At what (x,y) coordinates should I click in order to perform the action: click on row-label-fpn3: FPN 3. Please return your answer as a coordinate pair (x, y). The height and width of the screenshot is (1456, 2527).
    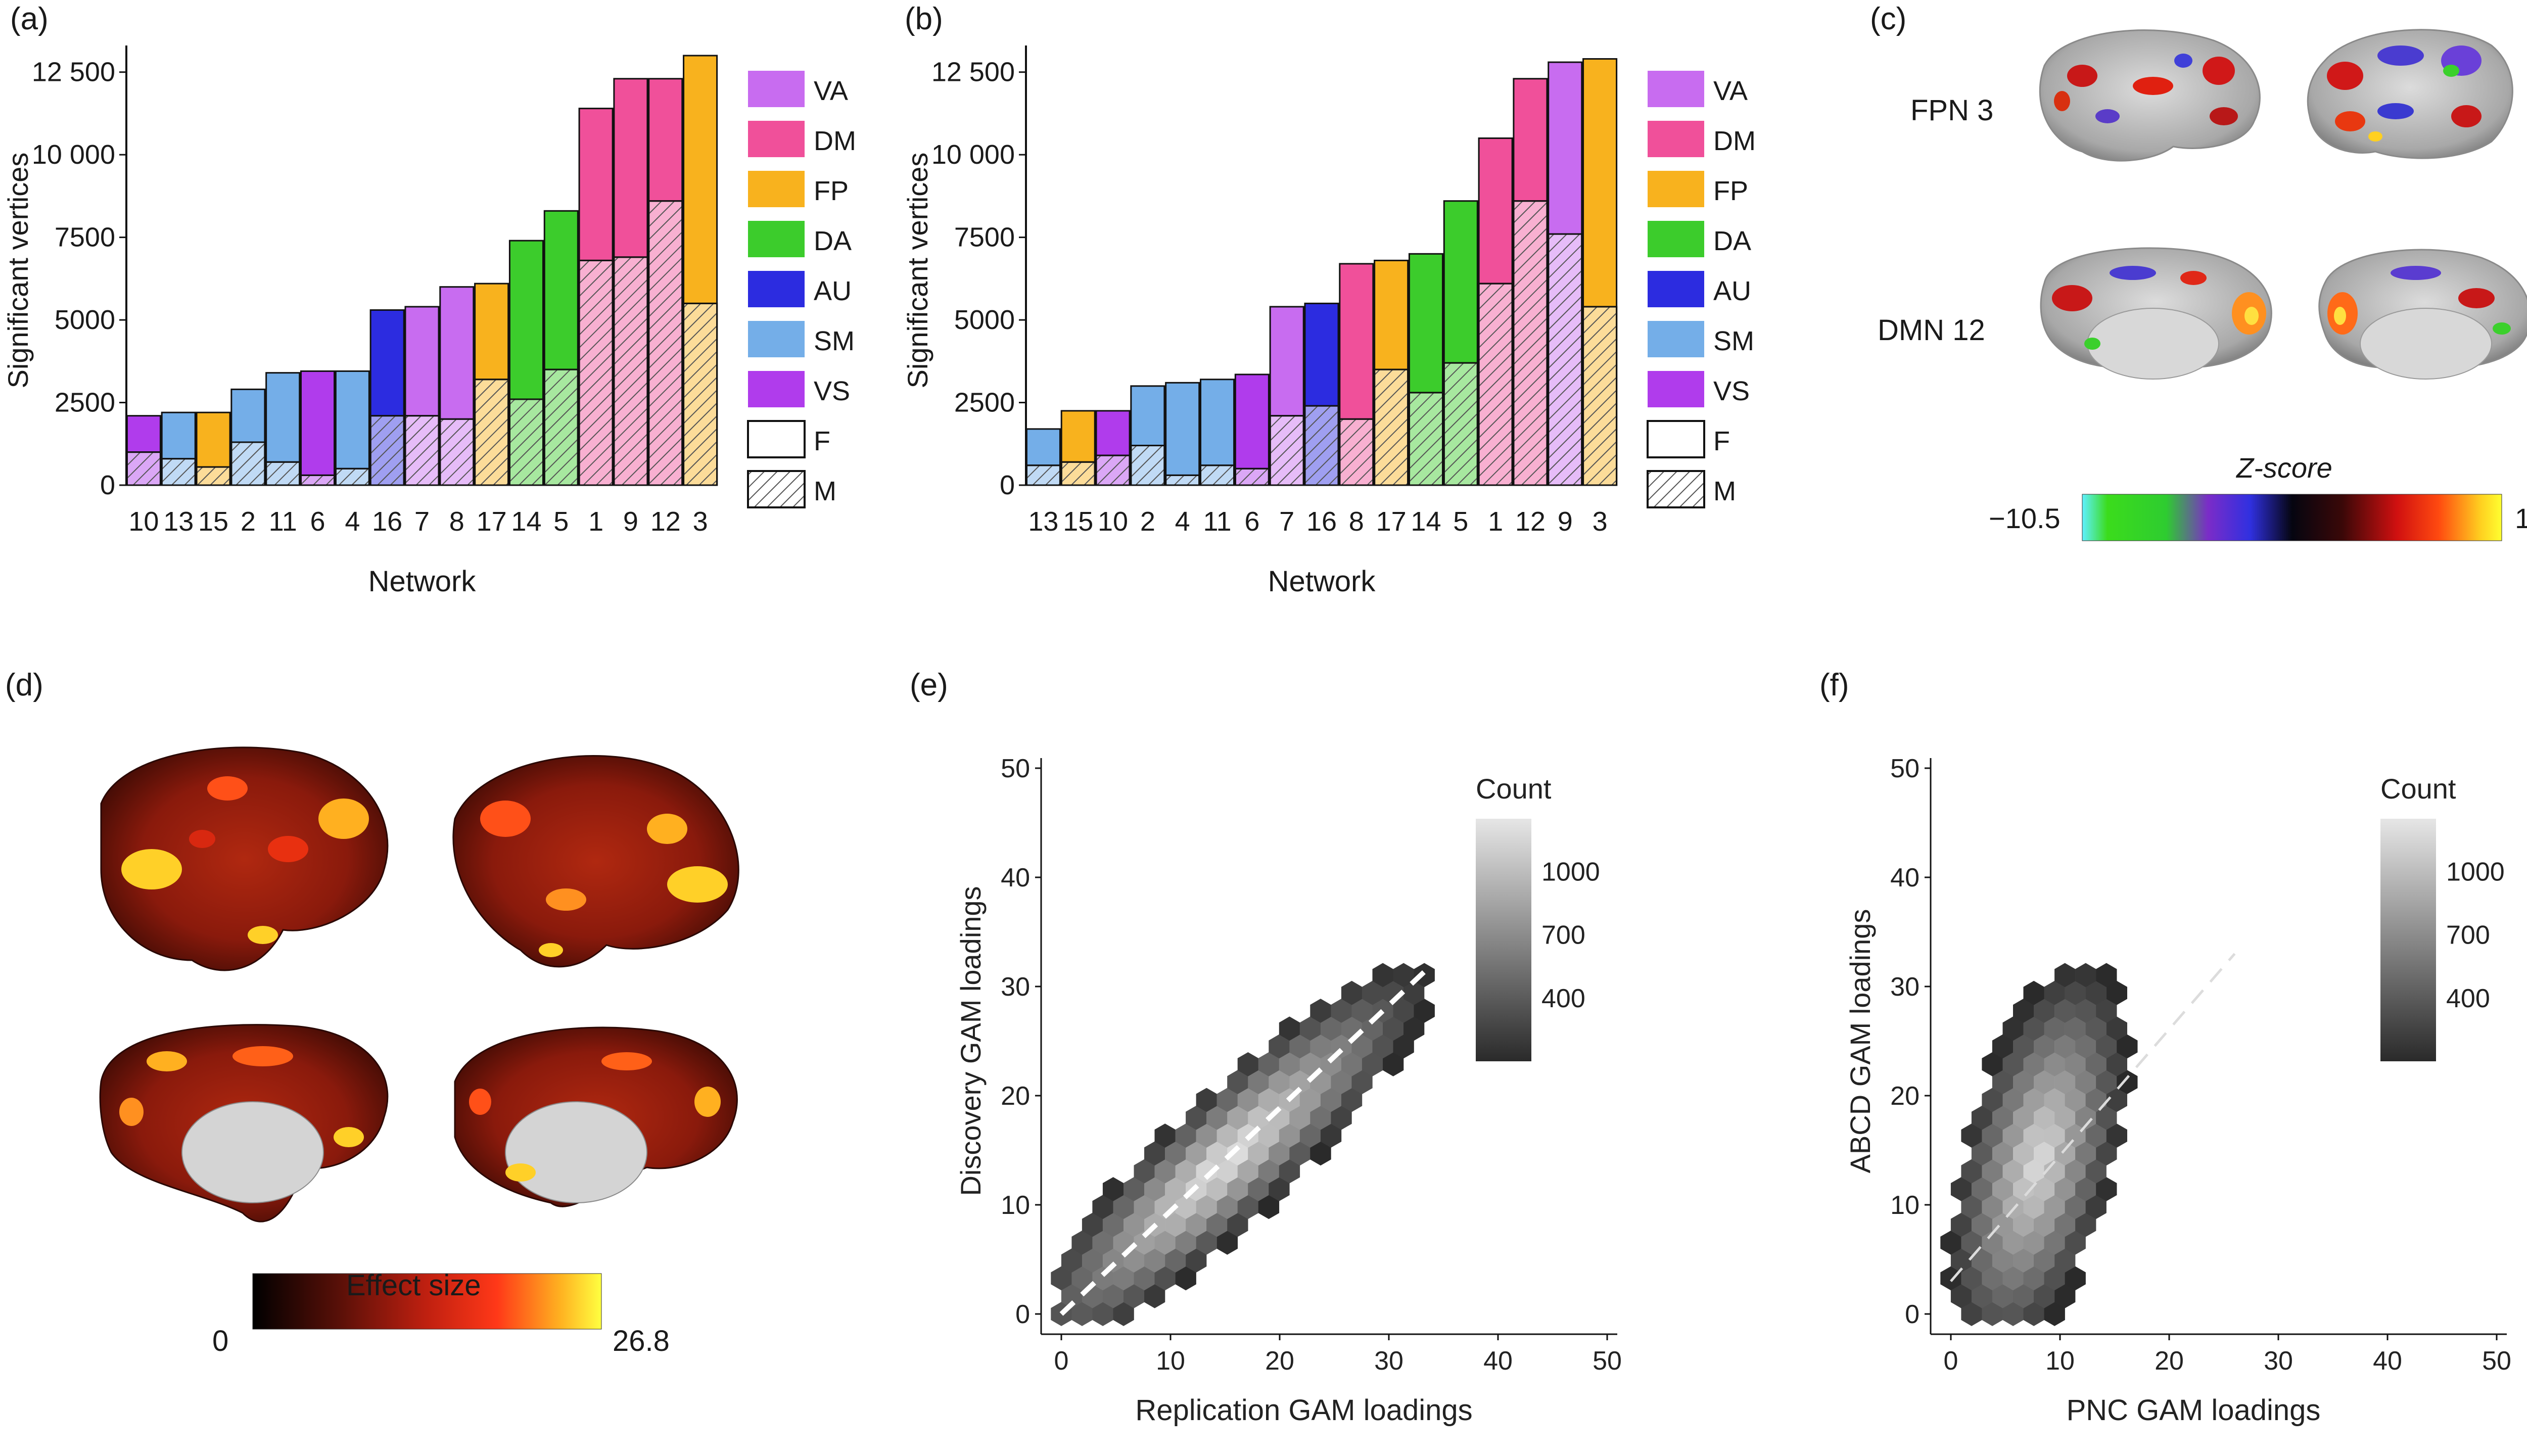
    Looking at the image, I should click on (1952, 110).